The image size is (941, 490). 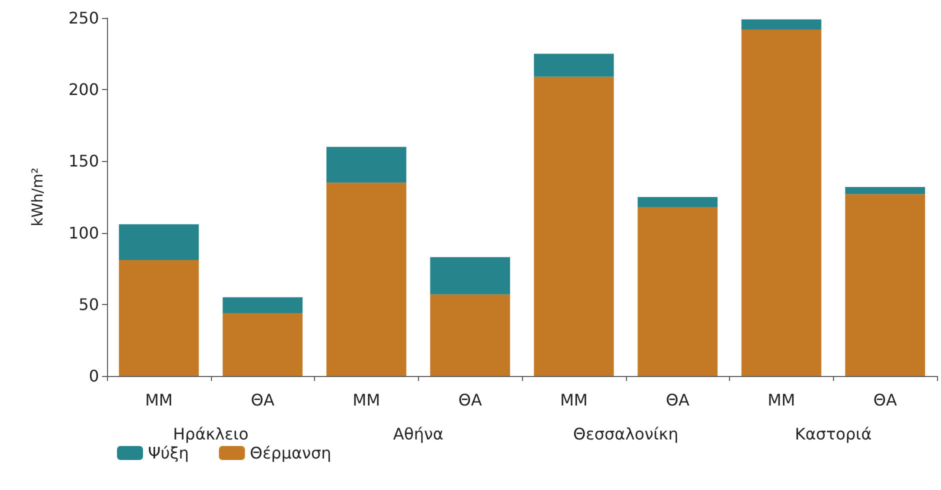 I want to click on y-axis-title: kWh/m², so click(x=37, y=197).